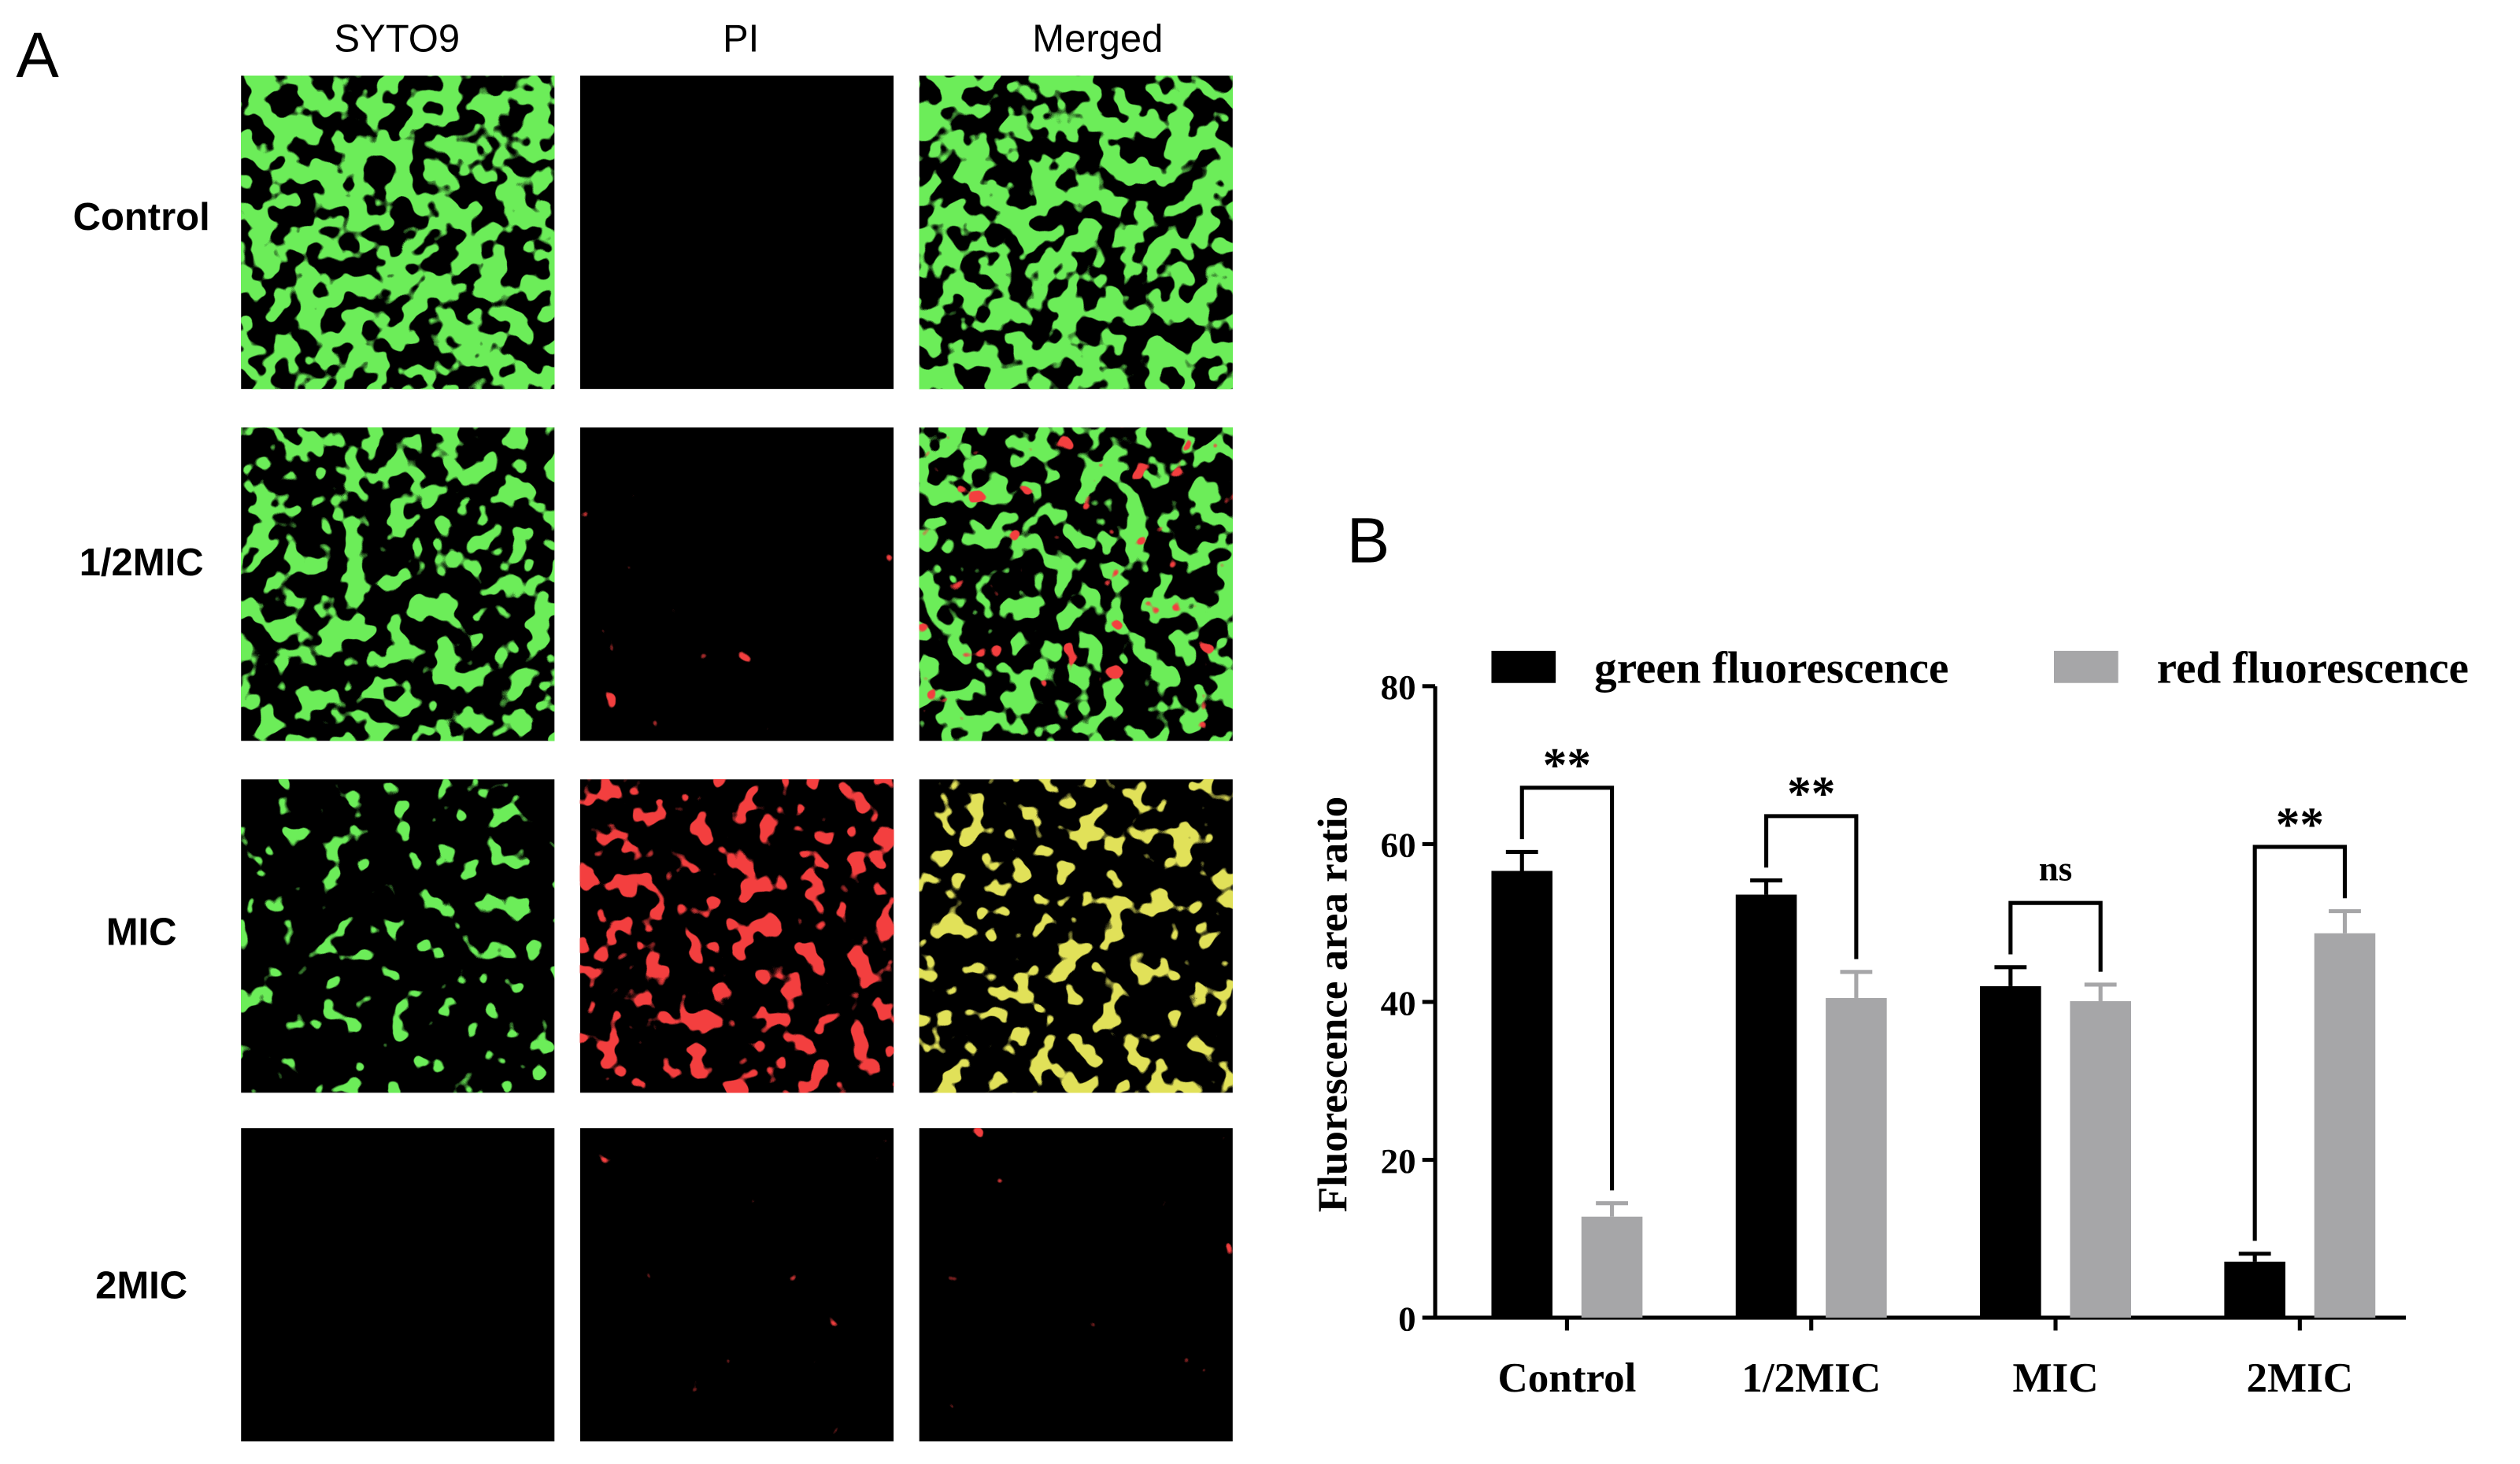 This screenshot has height=1464, width=2520. Describe the element at coordinates (1097, 38) in the screenshot. I see `column-header: Merged` at that location.